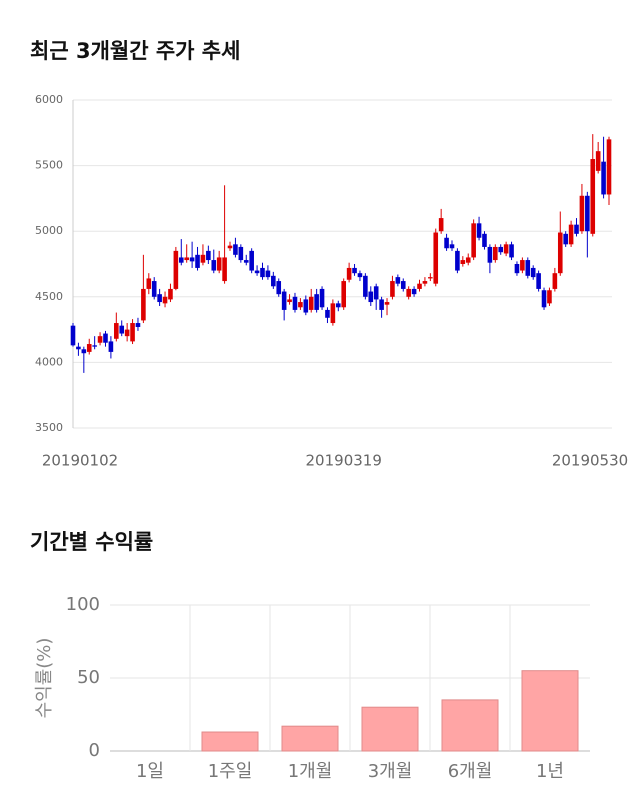 This screenshot has height=810, width=640. What do you see at coordinates (80, 461) in the screenshot?
I see `x-tick-label: 20190102` at bounding box center [80, 461].